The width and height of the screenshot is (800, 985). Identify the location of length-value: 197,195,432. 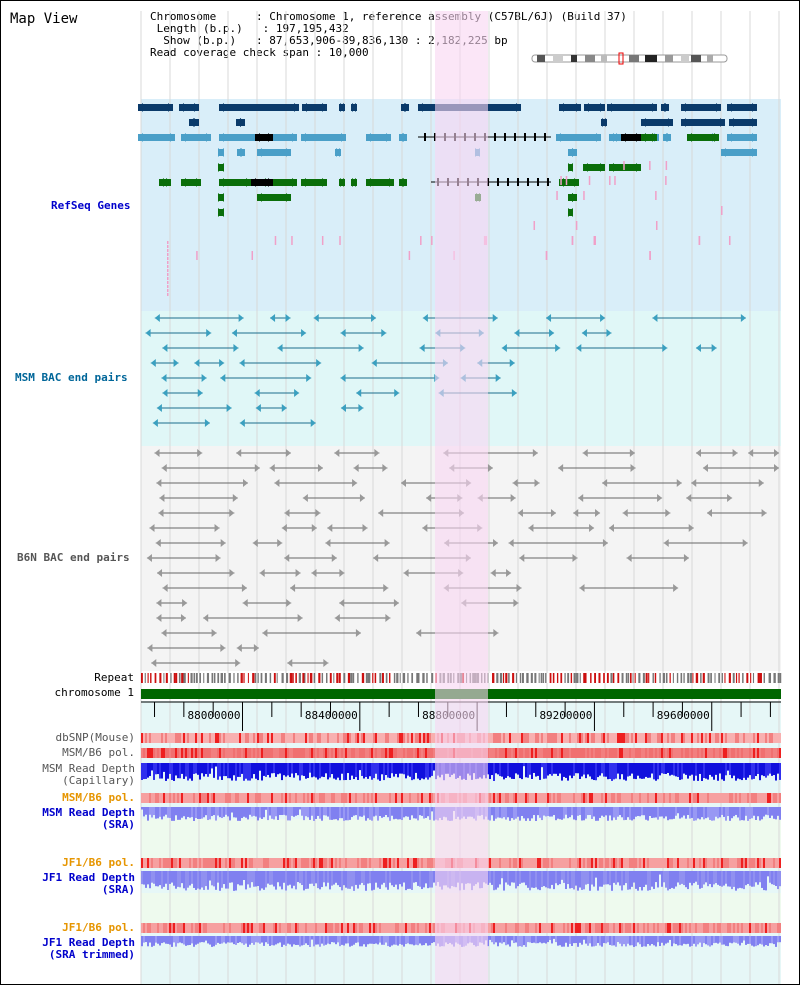
(312, 28).